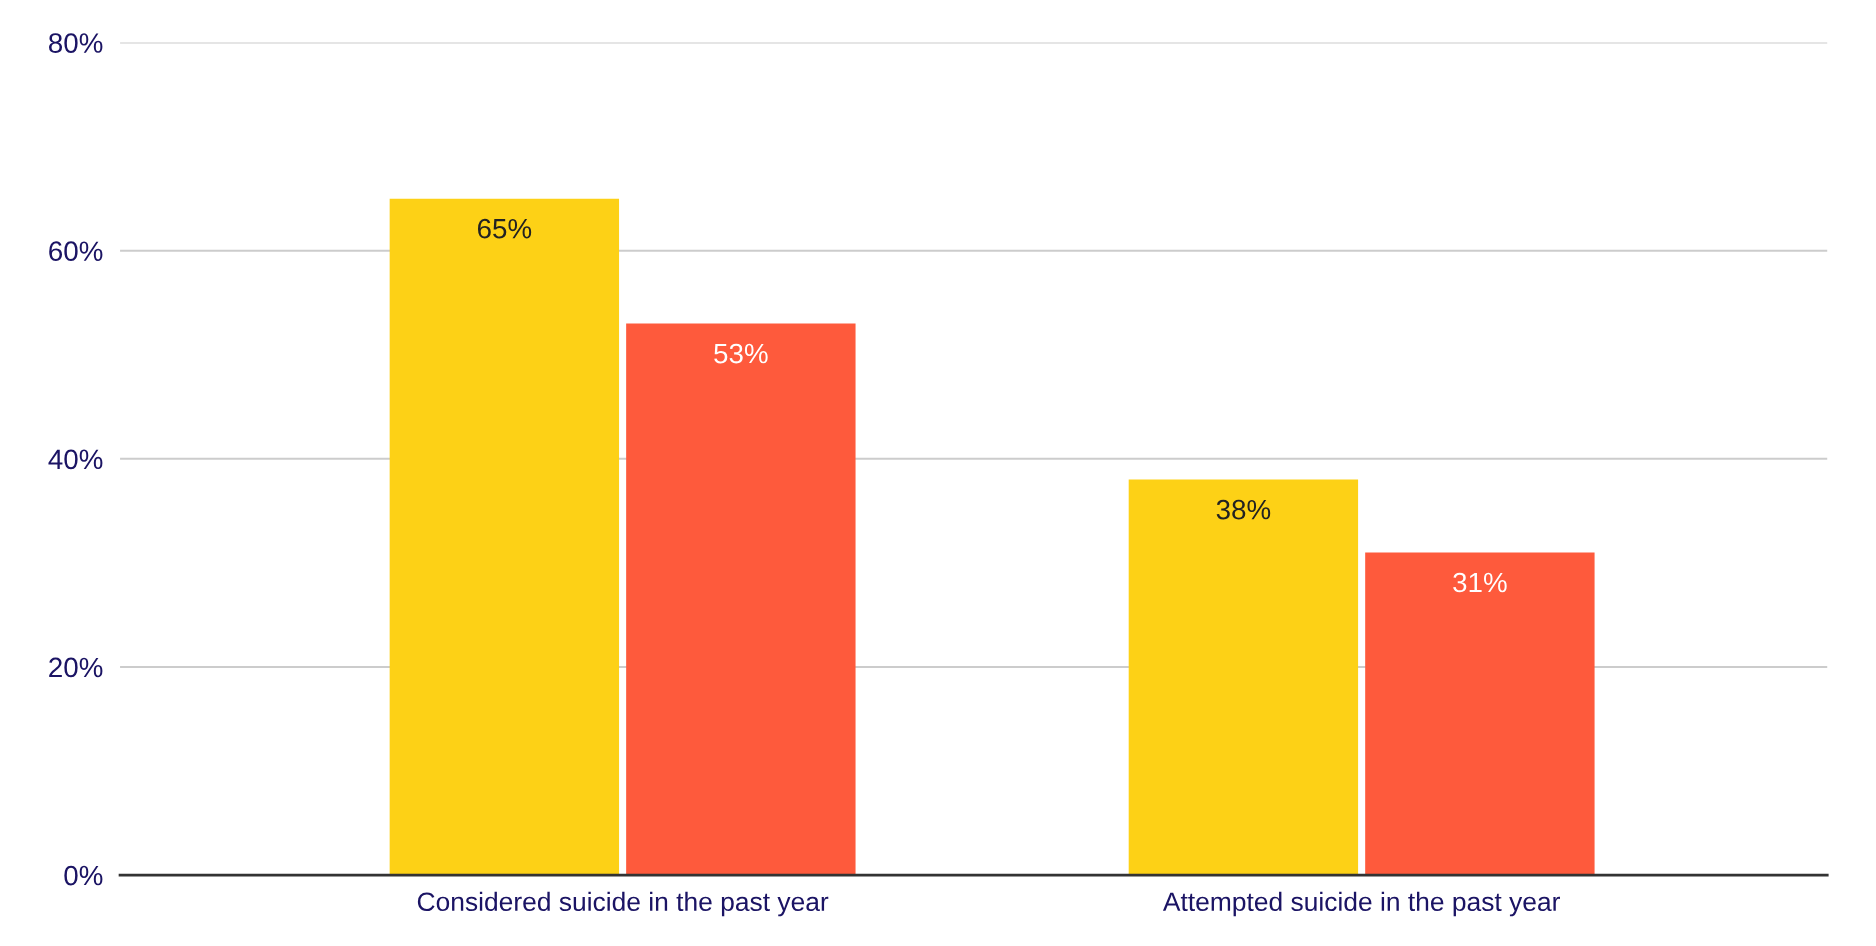  I want to click on y-tick-label: 20%, so click(76, 667).